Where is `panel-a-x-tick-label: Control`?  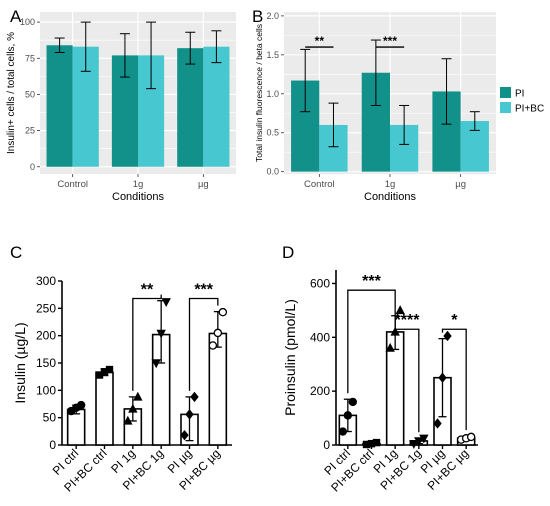 panel-a-x-tick-label: Control is located at coordinates (72, 184).